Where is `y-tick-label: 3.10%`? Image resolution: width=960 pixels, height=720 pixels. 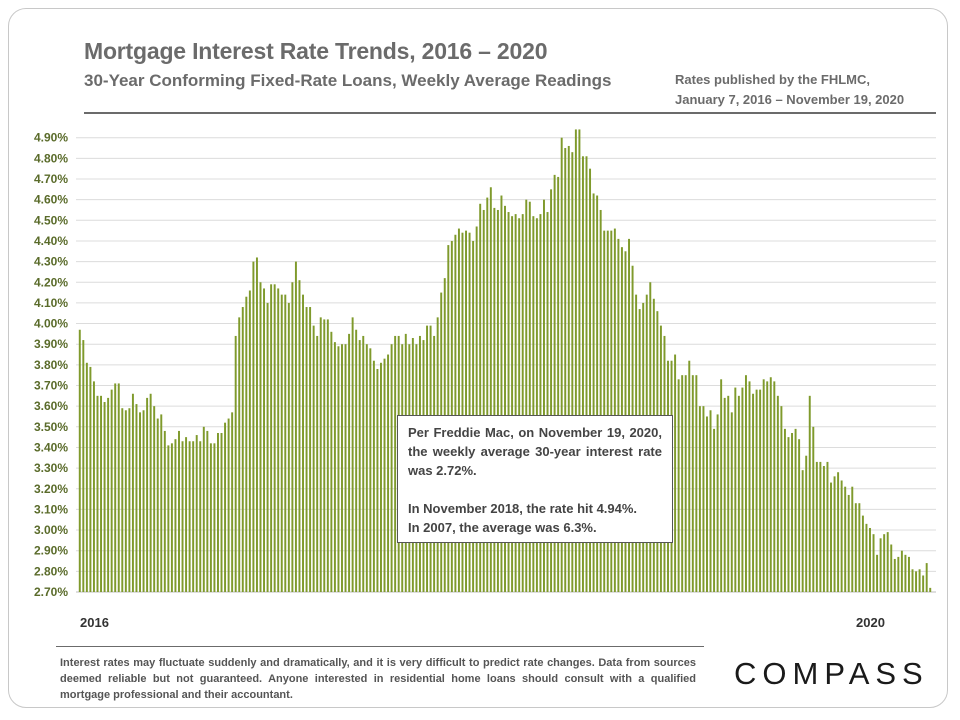
y-tick-label: 3.10% is located at coordinates (51, 509).